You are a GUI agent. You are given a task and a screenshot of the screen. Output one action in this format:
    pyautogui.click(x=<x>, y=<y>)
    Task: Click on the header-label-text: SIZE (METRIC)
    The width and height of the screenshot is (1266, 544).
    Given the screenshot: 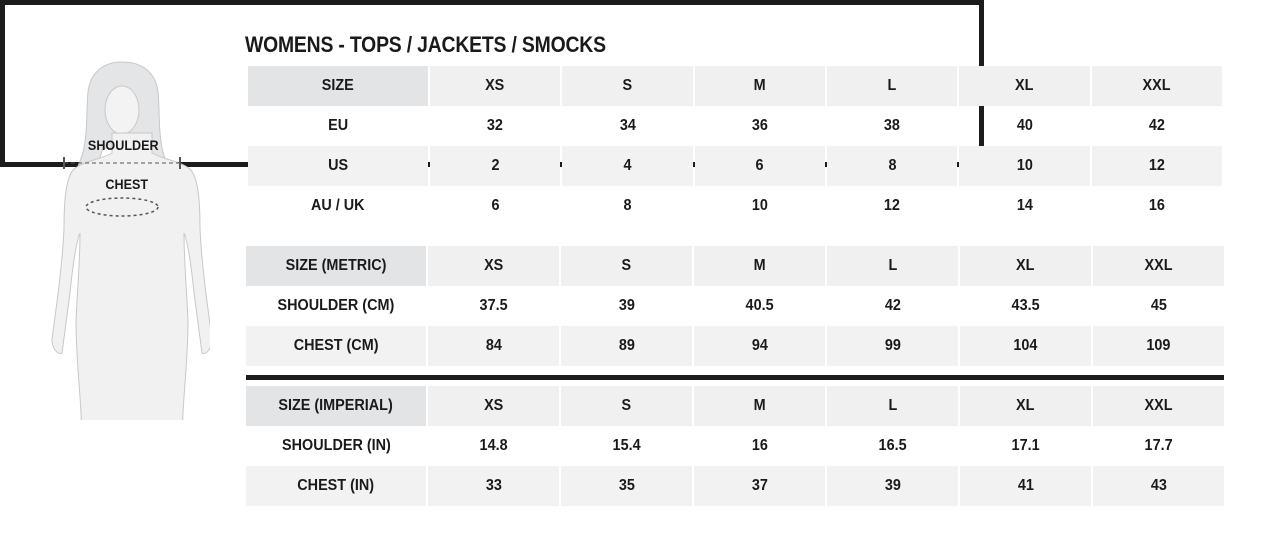 What is the action you would take?
    pyautogui.click(x=336, y=265)
    